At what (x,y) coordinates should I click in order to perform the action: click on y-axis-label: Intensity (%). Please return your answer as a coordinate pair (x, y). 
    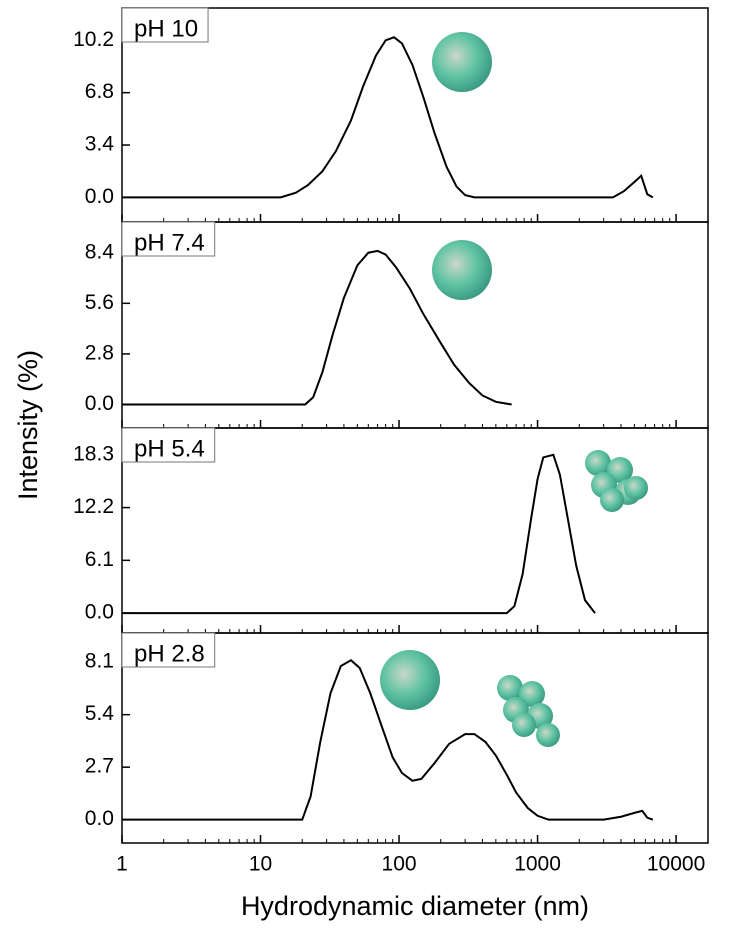
    Looking at the image, I should click on (28, 425).